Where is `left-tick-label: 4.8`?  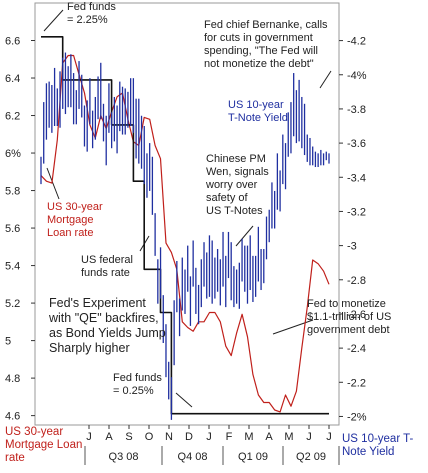 left-tick-label: 4.8 is located at coordinates (12, 379).